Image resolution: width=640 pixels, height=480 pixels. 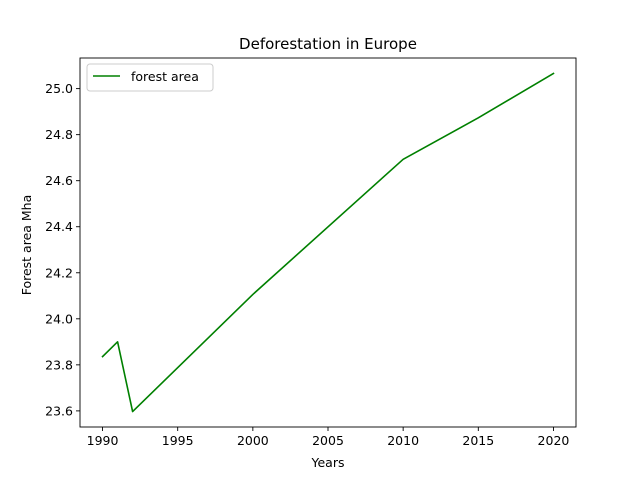 What do you see at coordinates (59, 134) in the screenshot?
I see `y-tick-label: 24.8` at bounding box center [59, 134].